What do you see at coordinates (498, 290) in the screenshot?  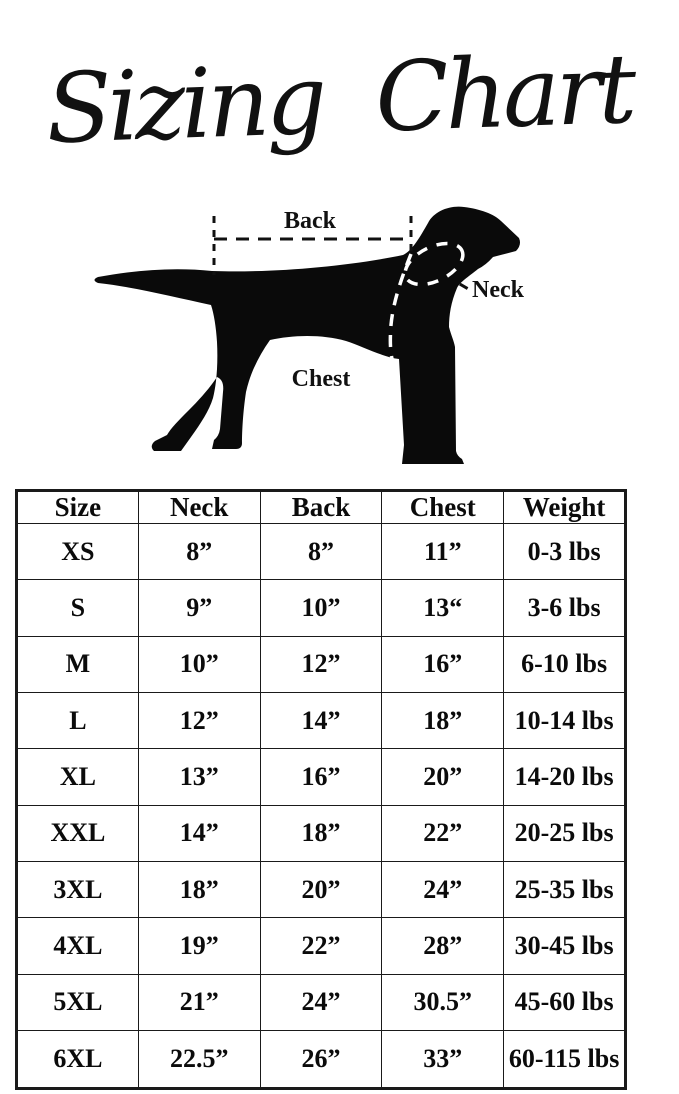 I see `neck-label: Neck` at bounding box center [498, 290].